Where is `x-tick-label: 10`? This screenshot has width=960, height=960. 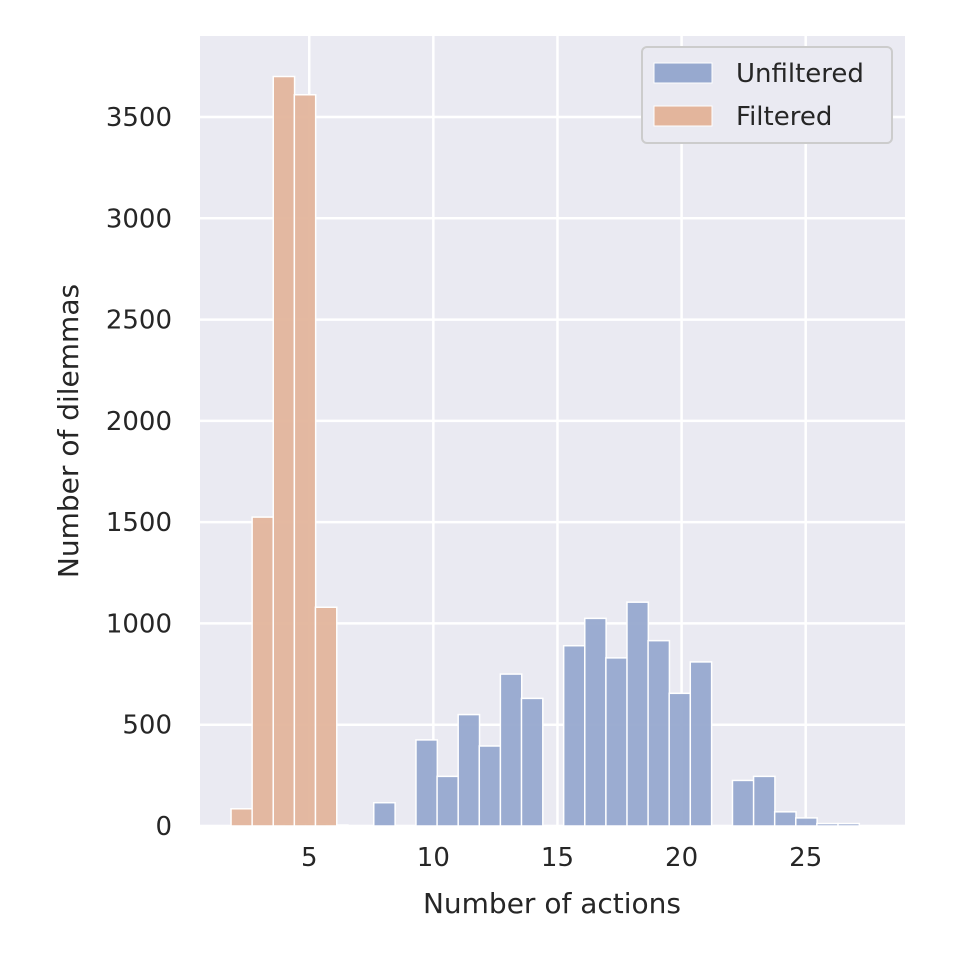
x-tick-label: 10 is located at coordinates (433, 858).